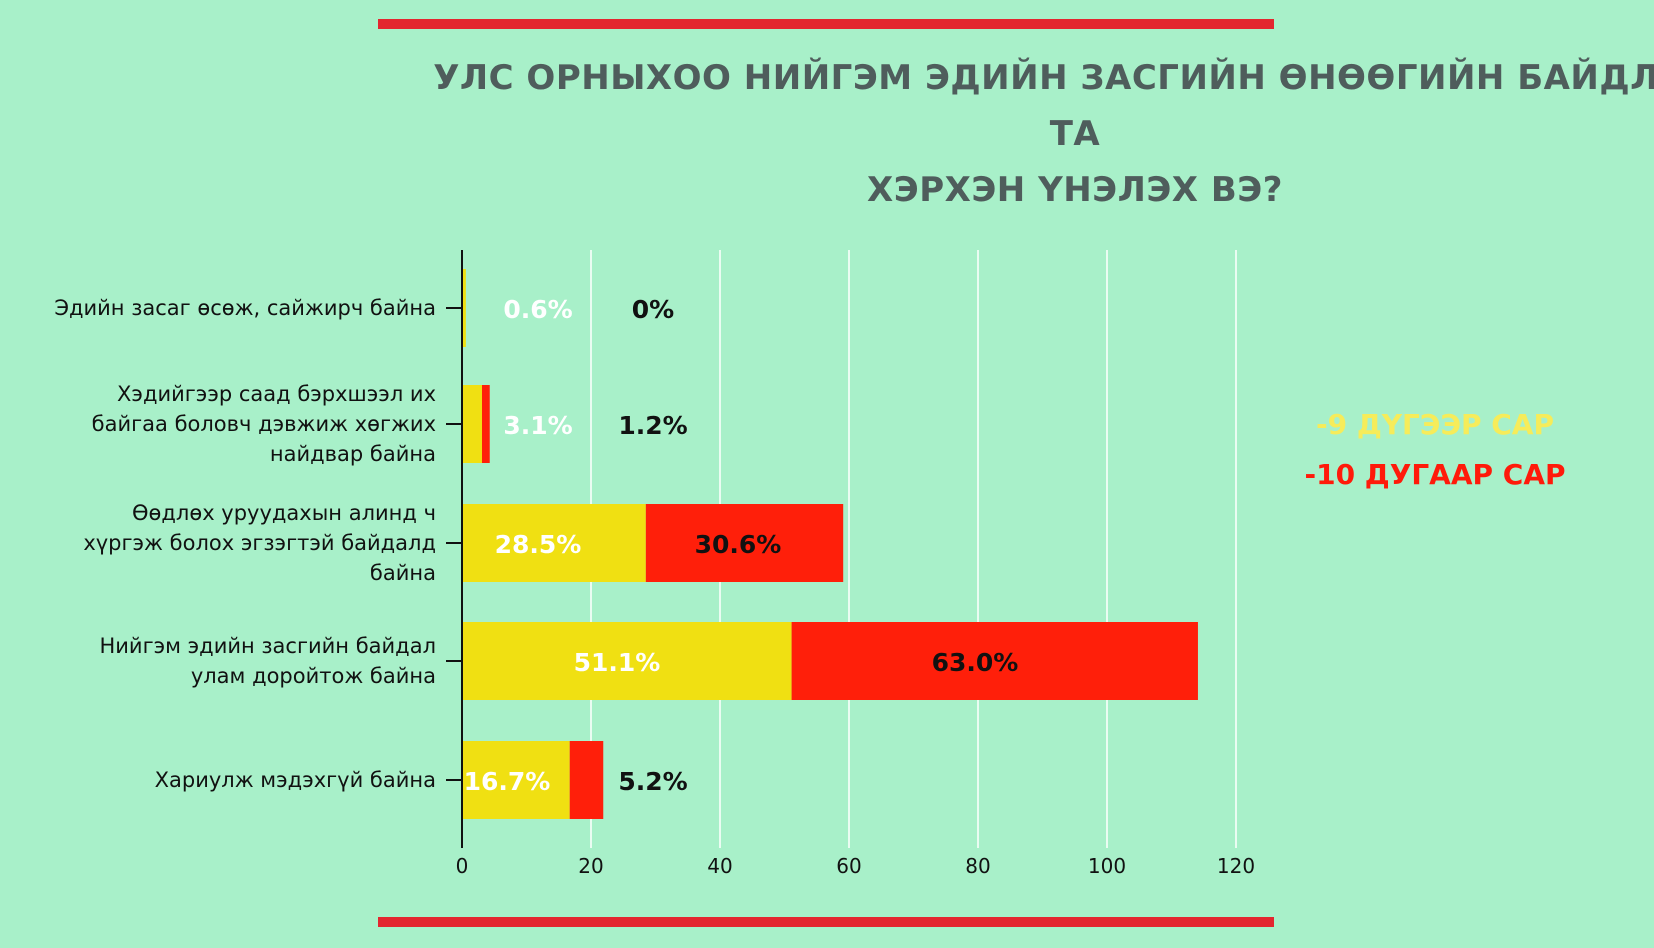 The height and width of the screenshot is (948, 1654). What do you see at coordinates (1075, 190) in the screenshot?
I see `chart-title-line-2: ХЭРХЭН ҮНЭЛЭХ ВЭ?` at bounding box center [1075, 190].